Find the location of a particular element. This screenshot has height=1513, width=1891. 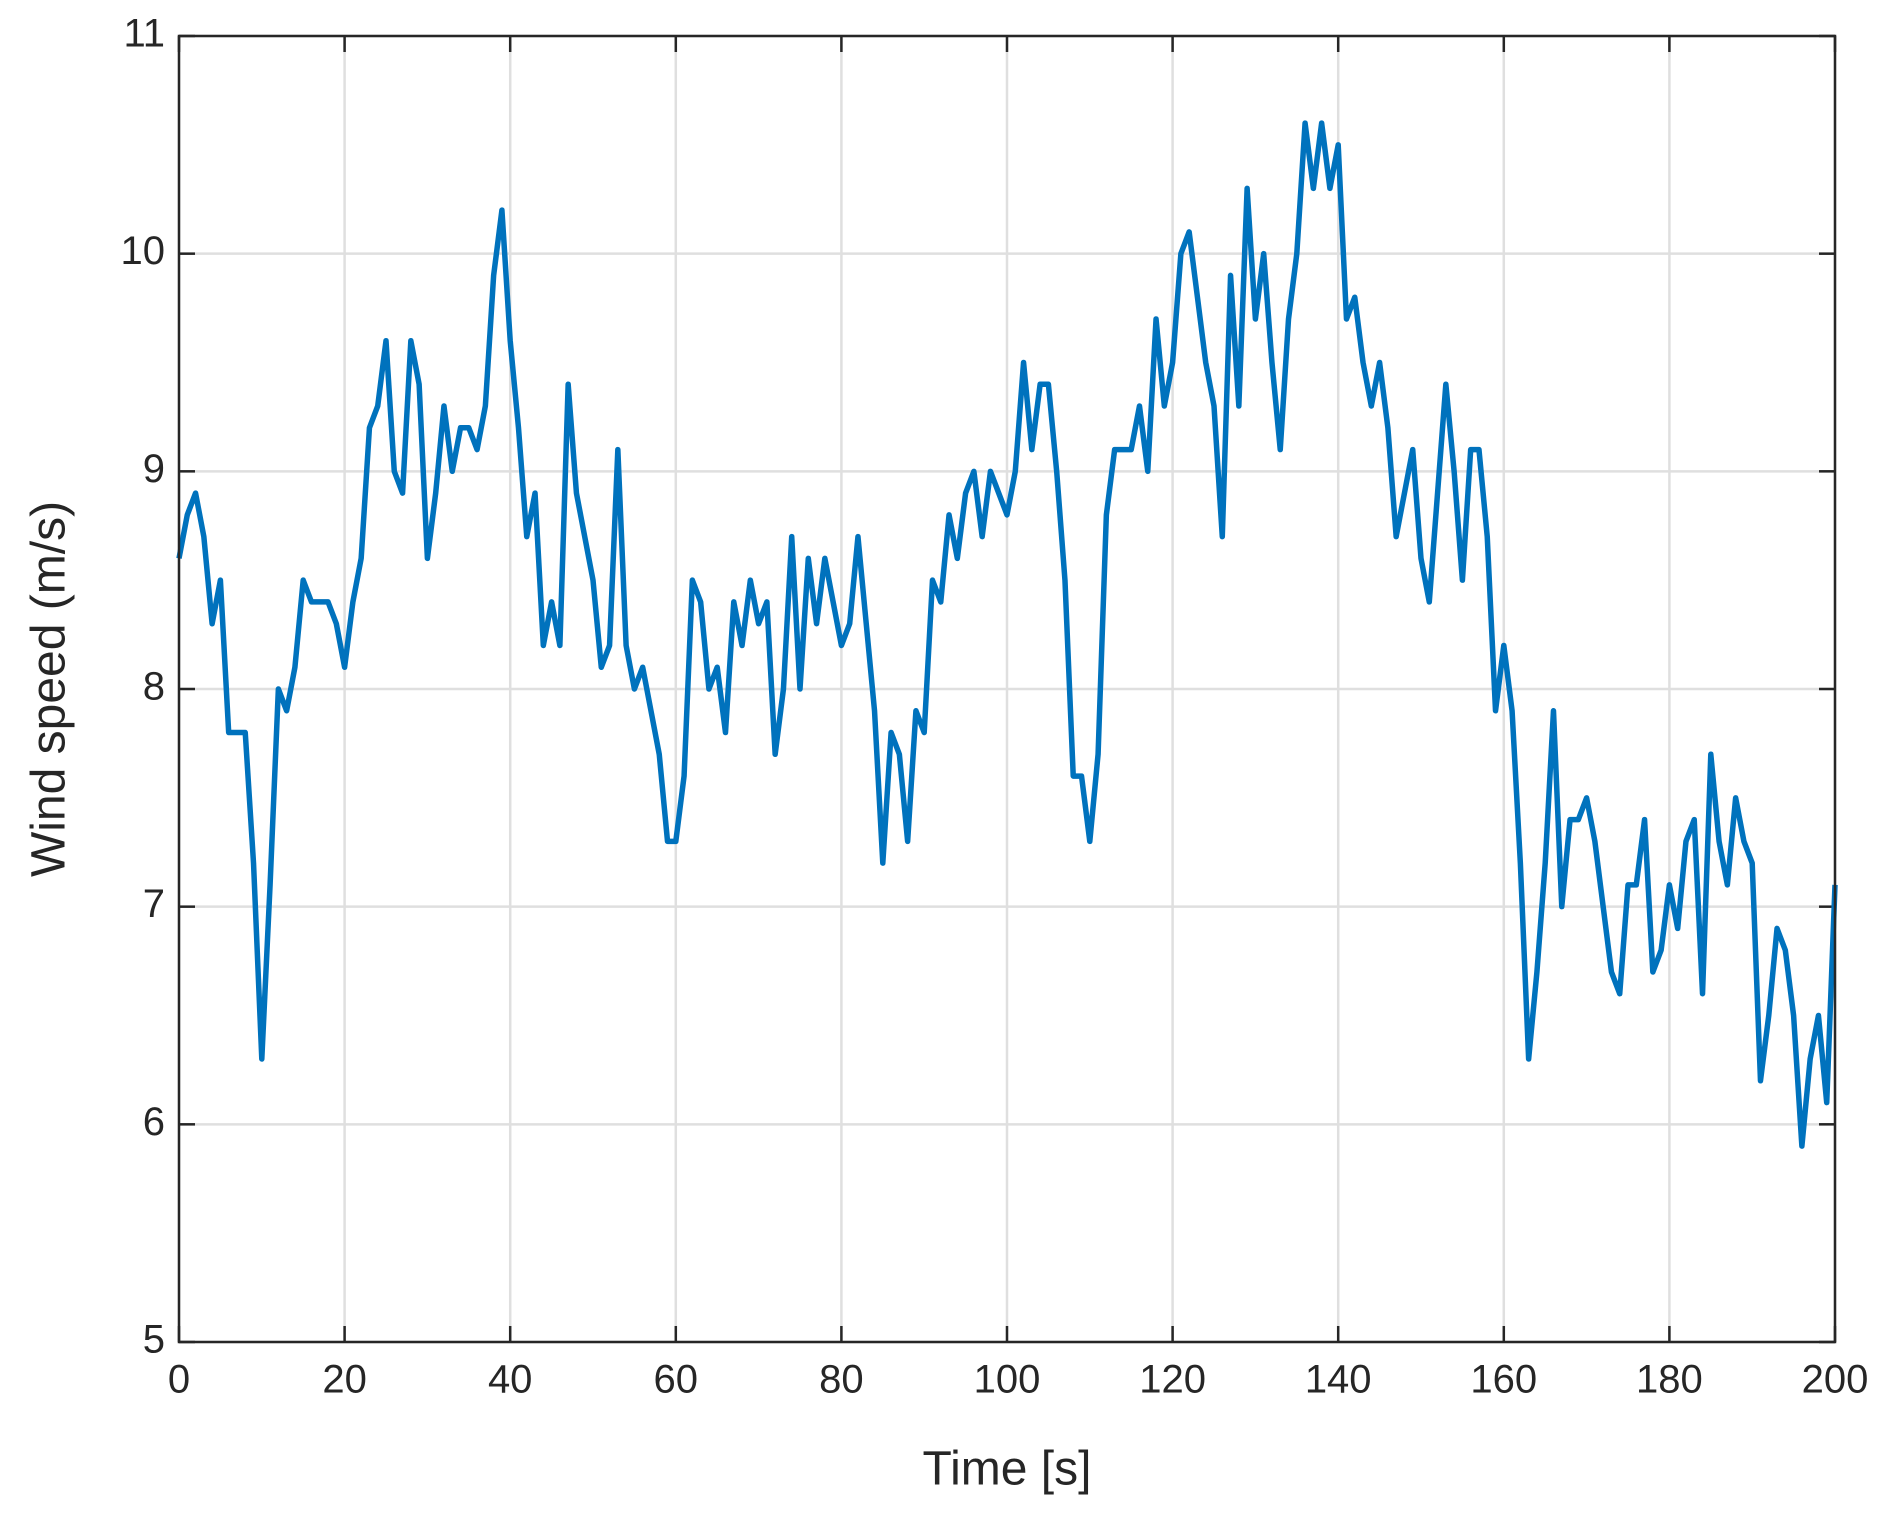

x-tick-label: 100 is located at coordinates (1007, 1380).